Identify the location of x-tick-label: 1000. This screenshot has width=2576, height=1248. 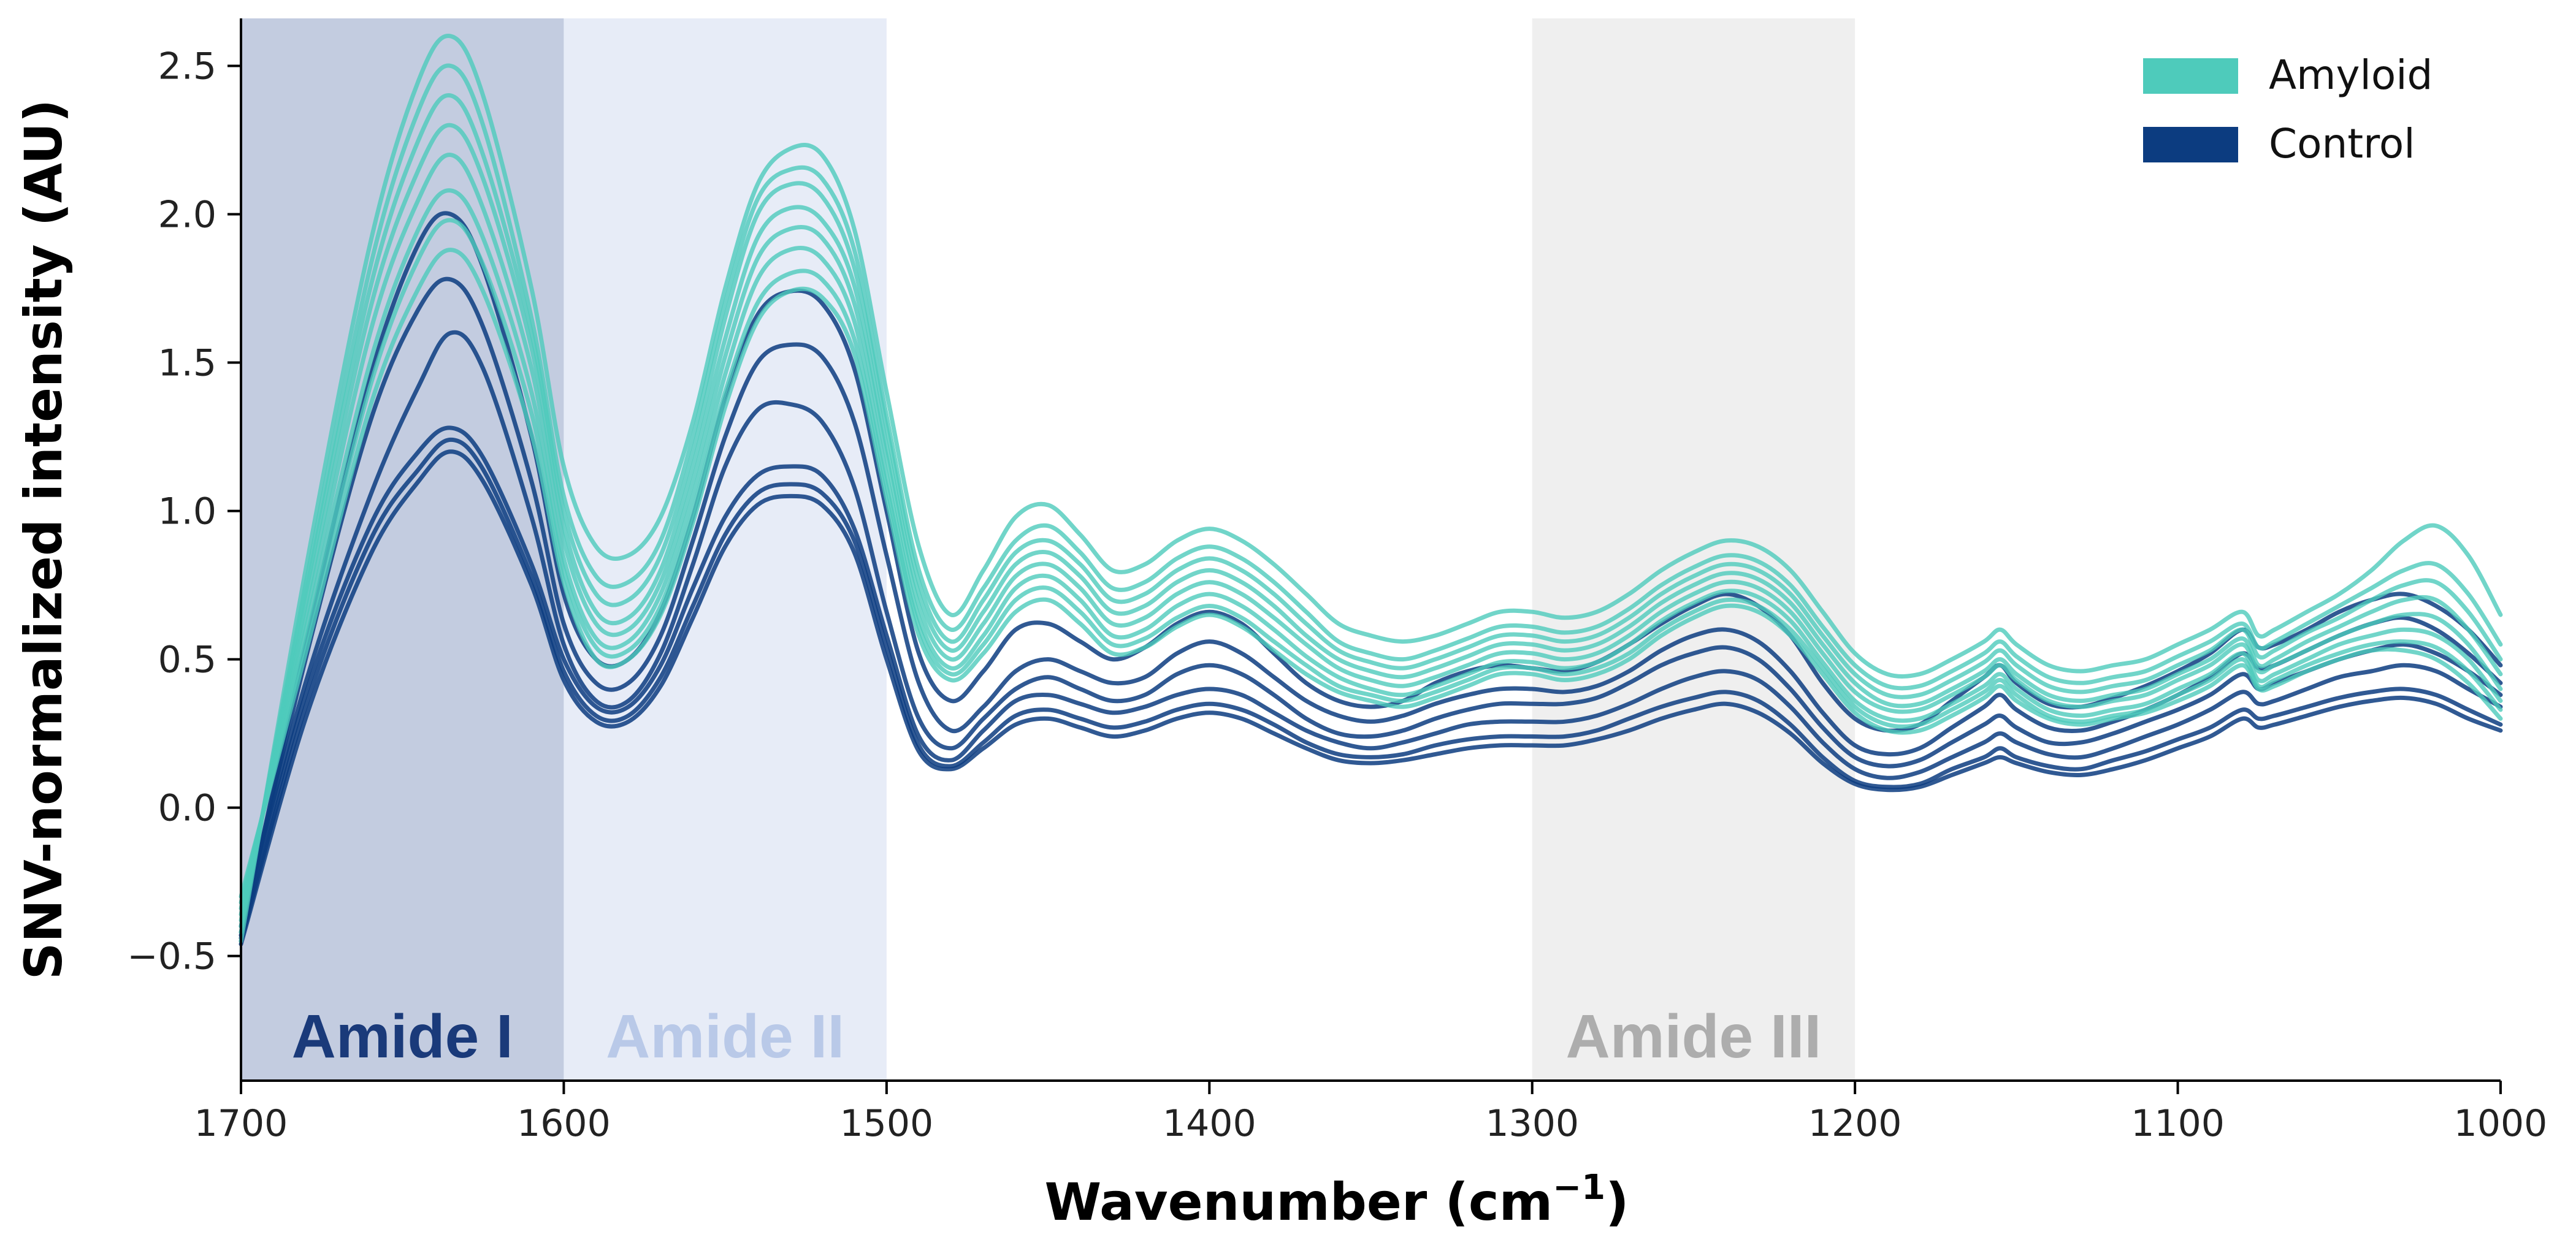
(2501, 1123).